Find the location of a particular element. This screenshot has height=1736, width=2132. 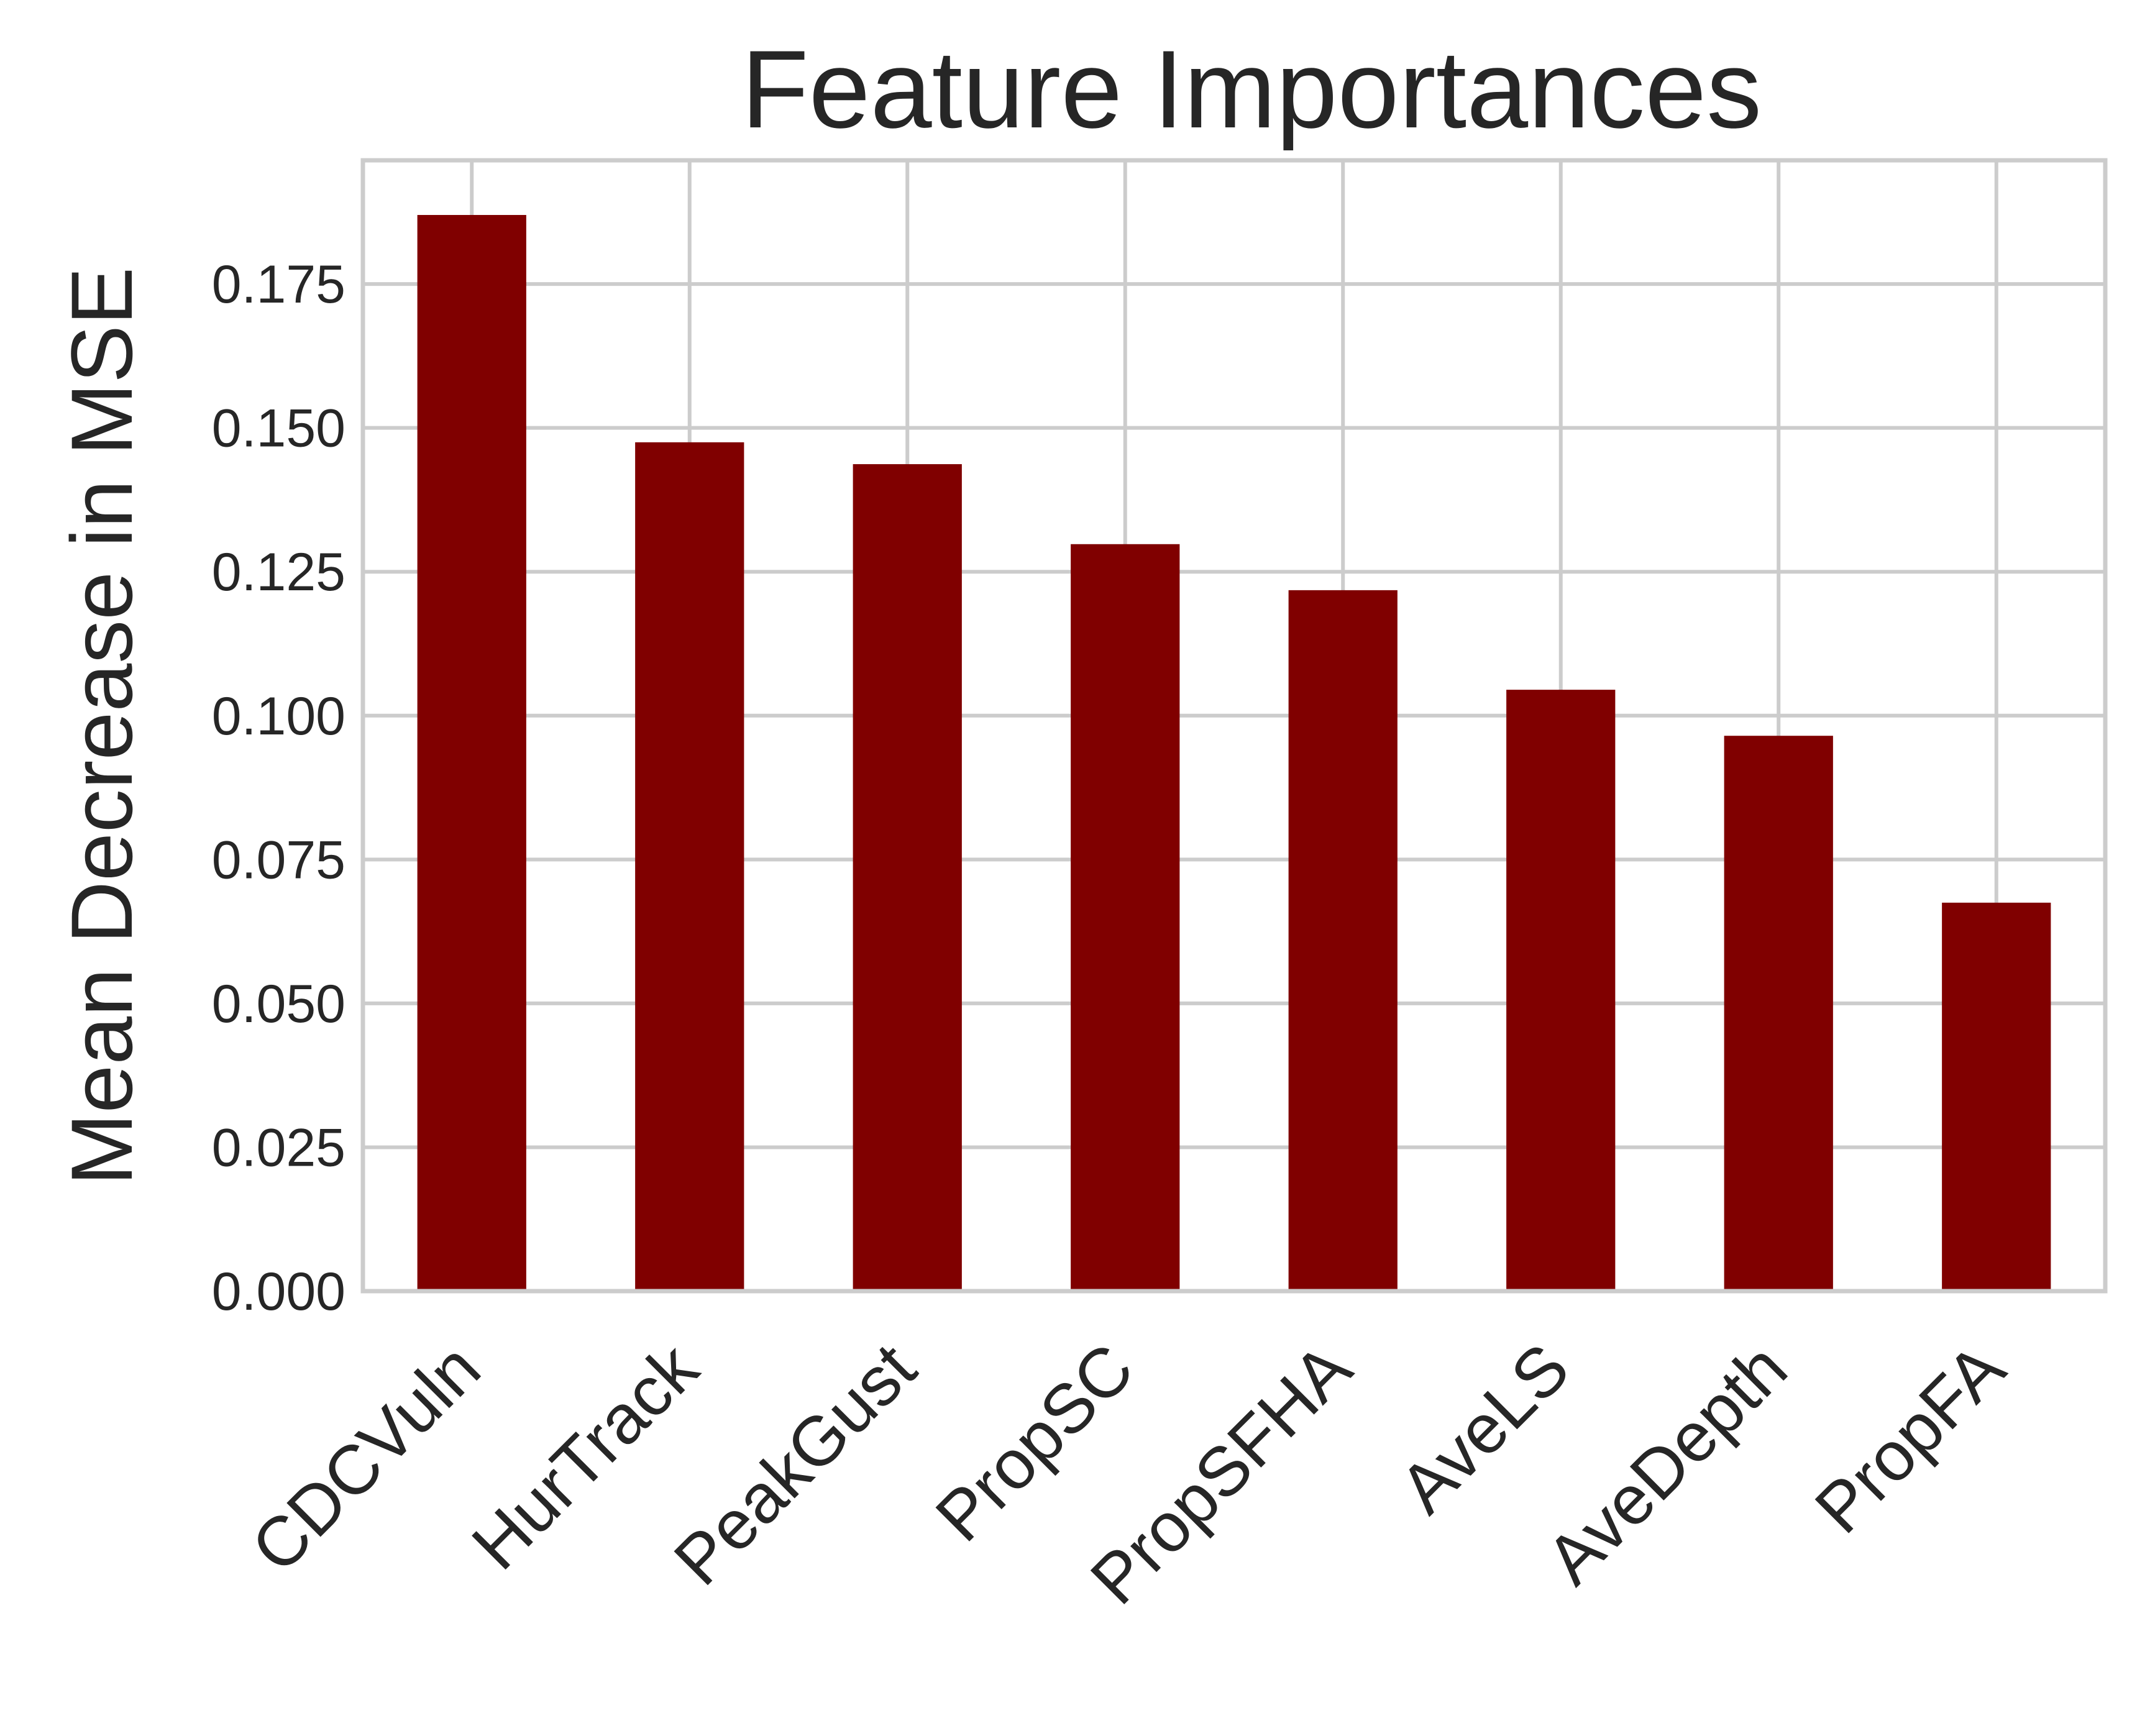

x-tick-label: AveLS is located at coordinates (1483, 1428).